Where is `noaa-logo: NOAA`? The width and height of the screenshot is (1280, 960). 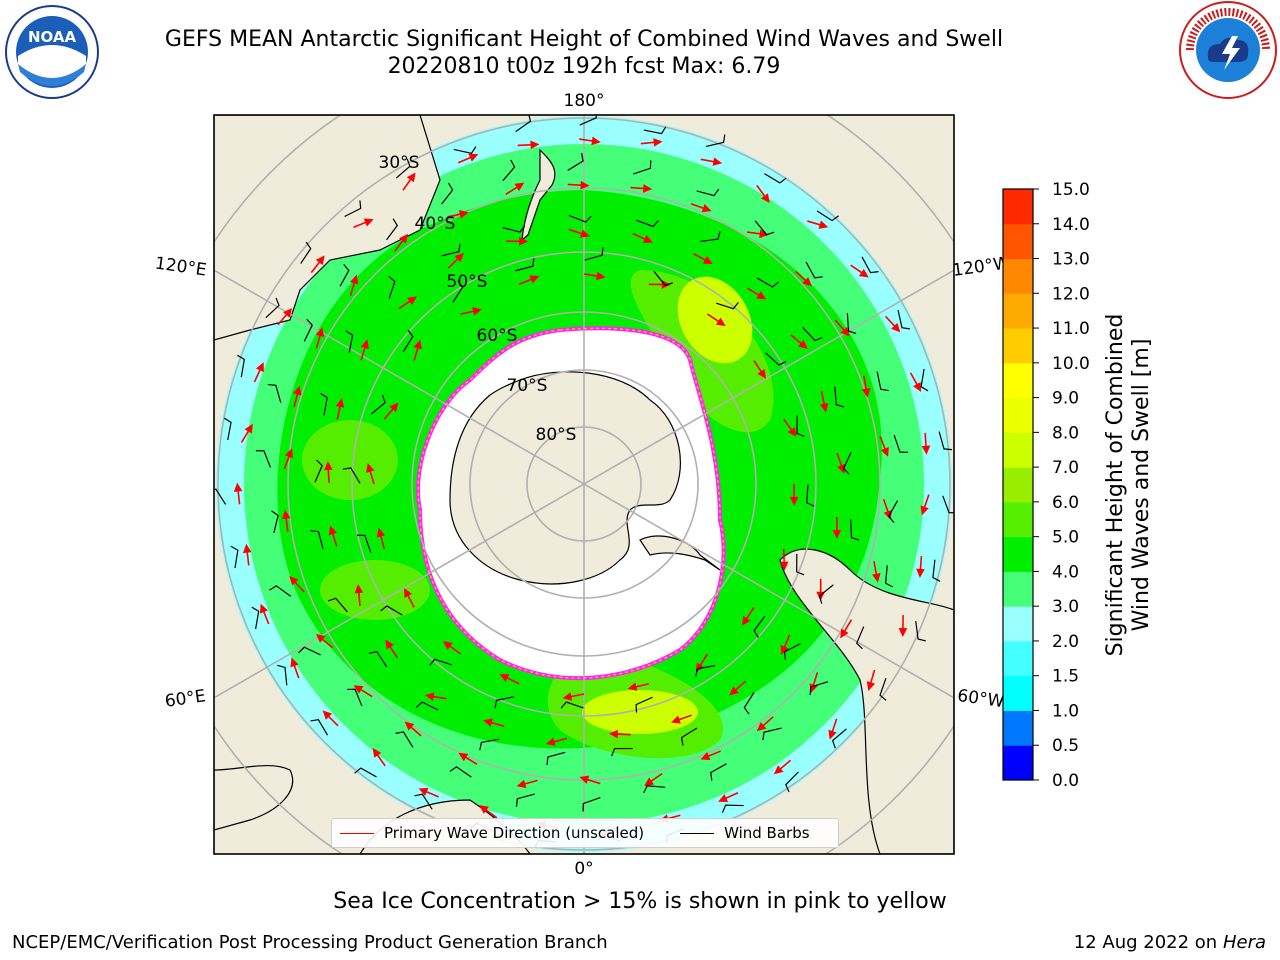
noaa-logo: NOAA is located at coordinates (52, 52).